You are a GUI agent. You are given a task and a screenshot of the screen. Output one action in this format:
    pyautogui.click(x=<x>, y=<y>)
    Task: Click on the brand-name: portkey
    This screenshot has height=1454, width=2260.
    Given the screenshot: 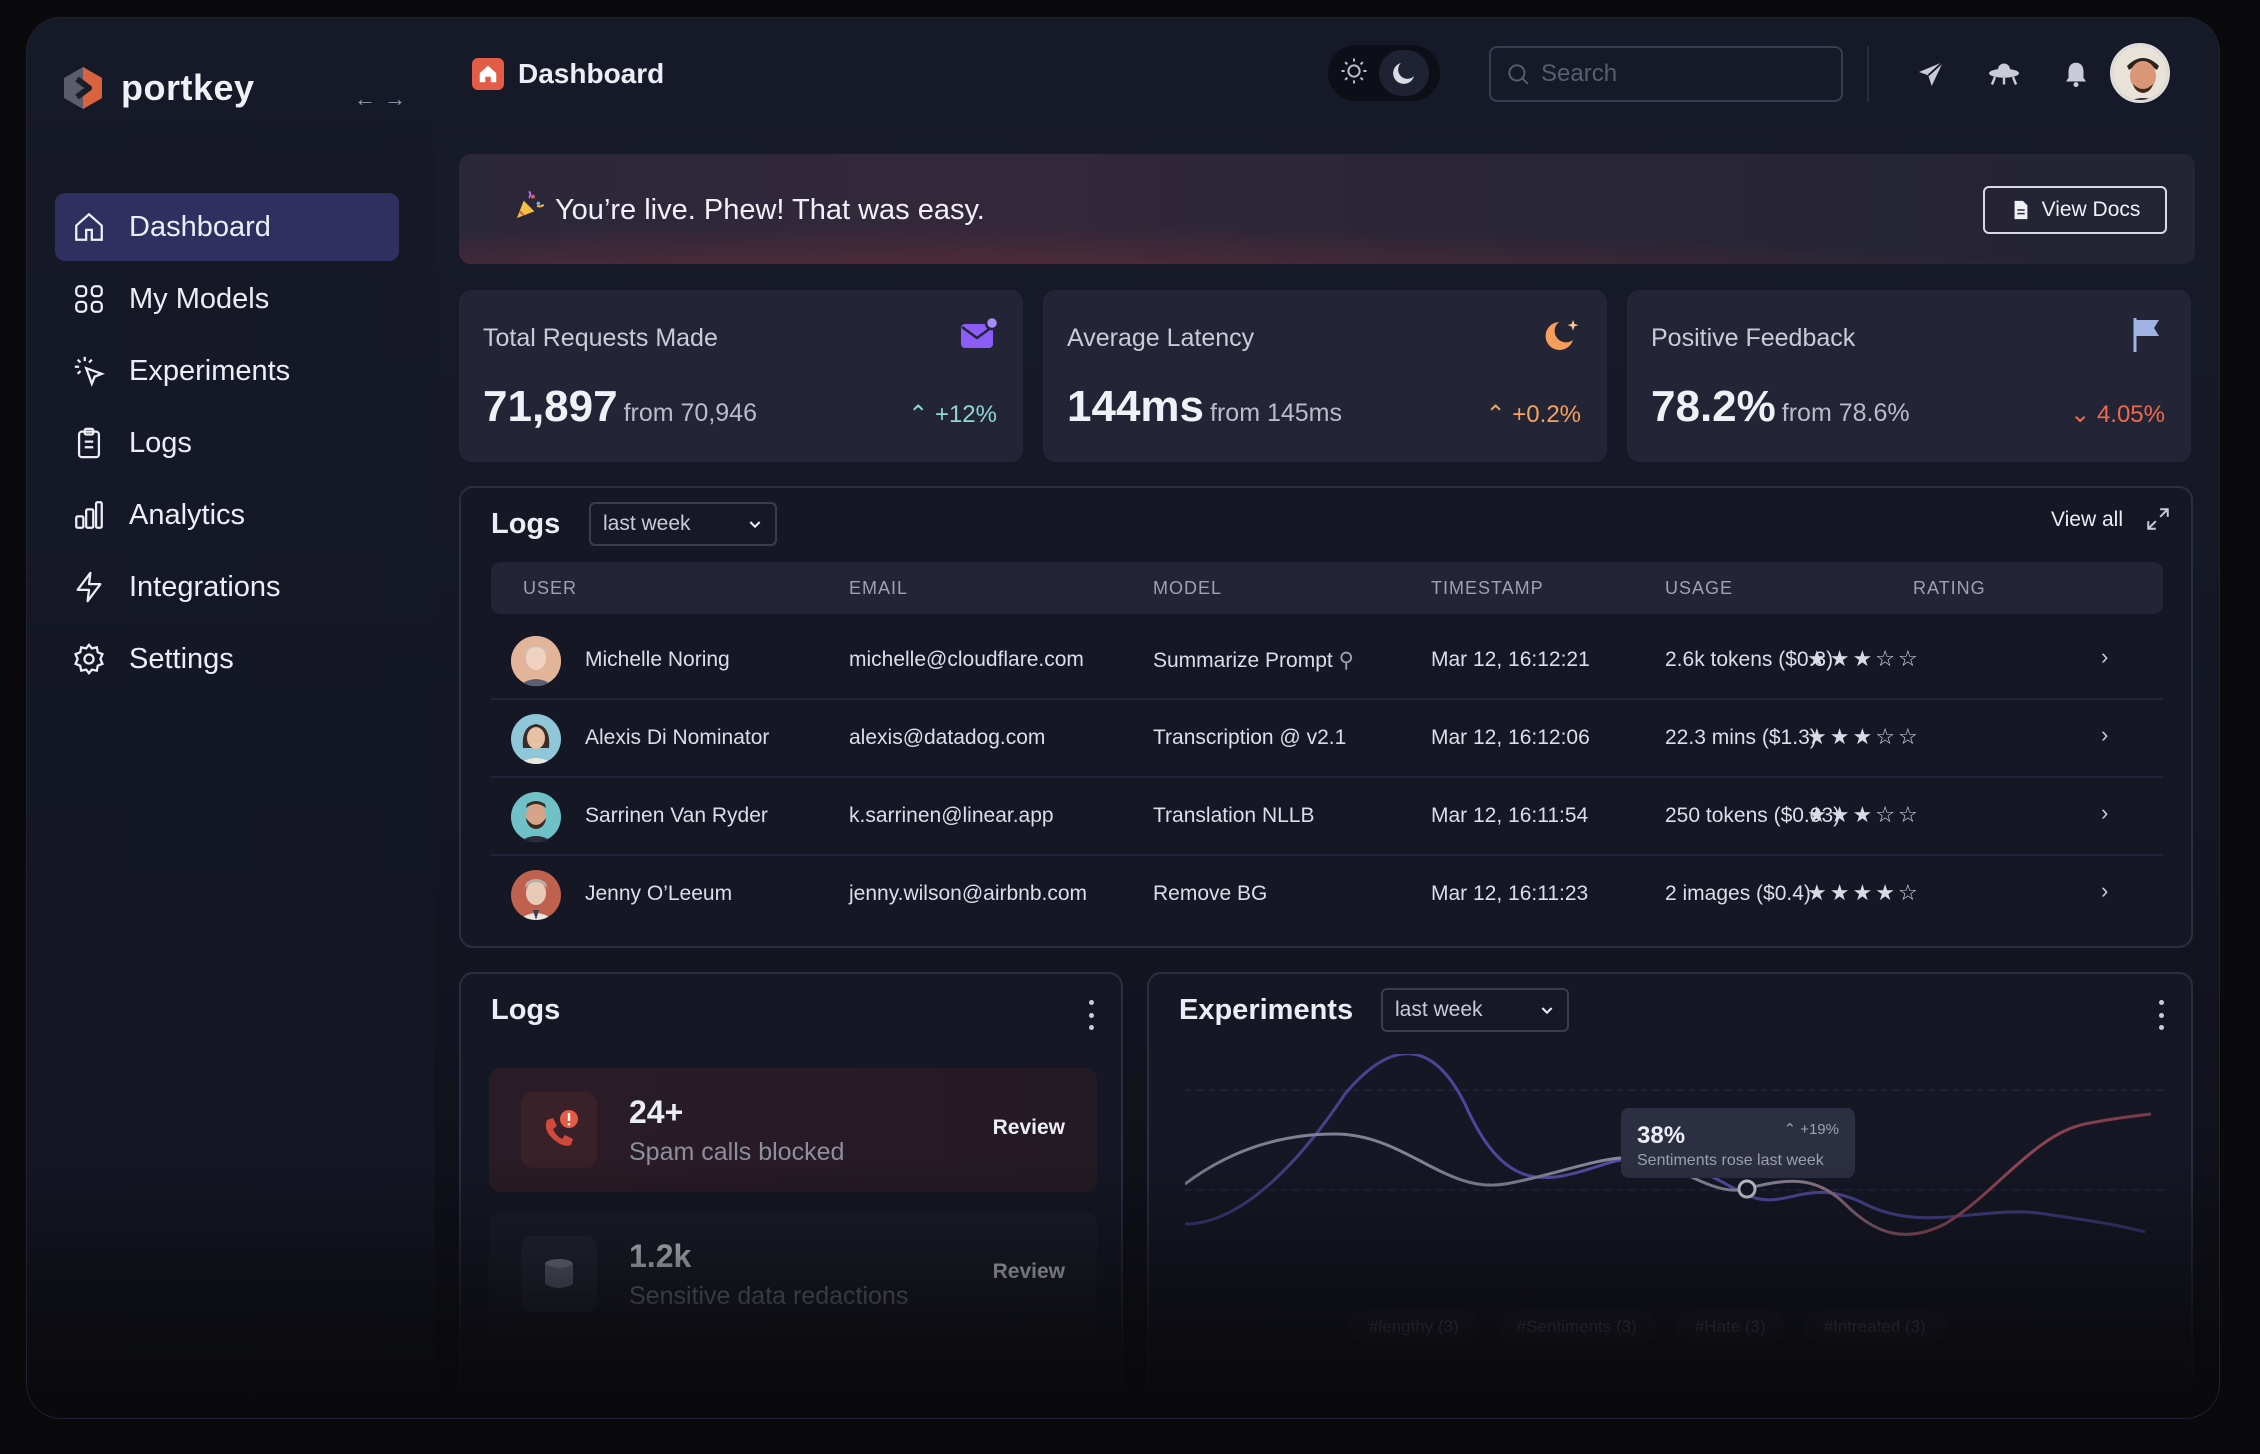 What is the action you would take?
    pyautogui.click(x=188, y=87)
    